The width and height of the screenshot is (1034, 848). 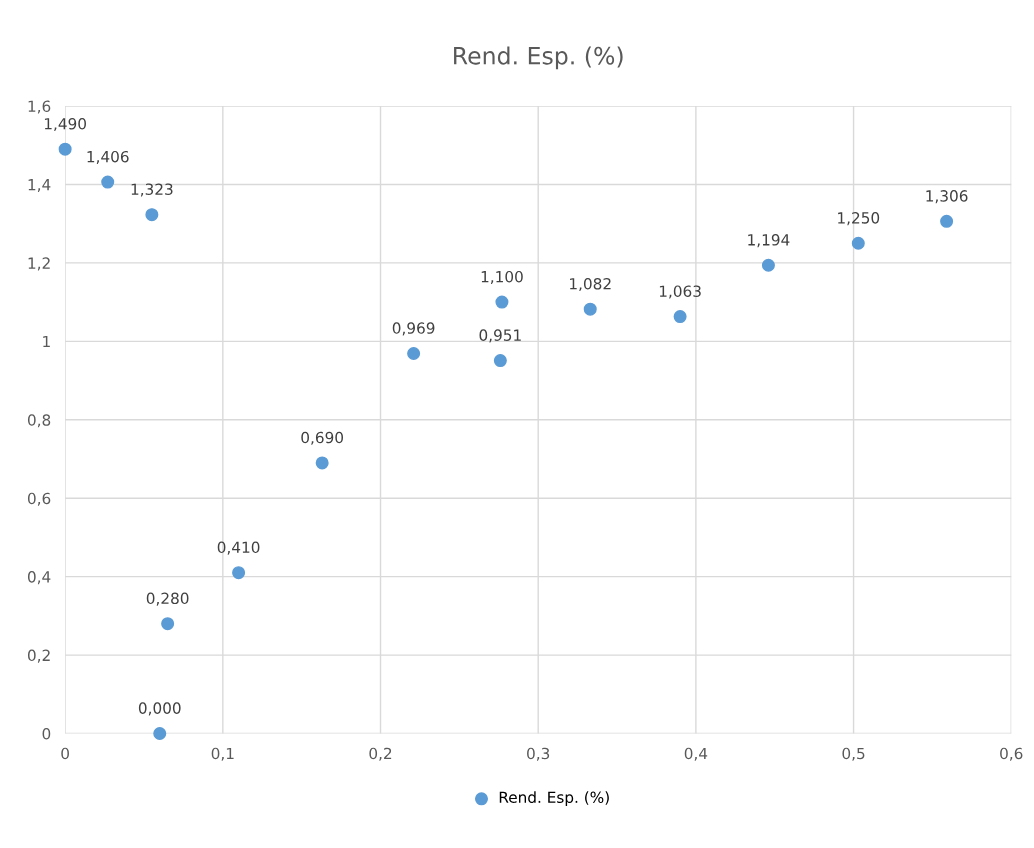 I want to click on y-tick-label: 1, so click(x=46, y=341).